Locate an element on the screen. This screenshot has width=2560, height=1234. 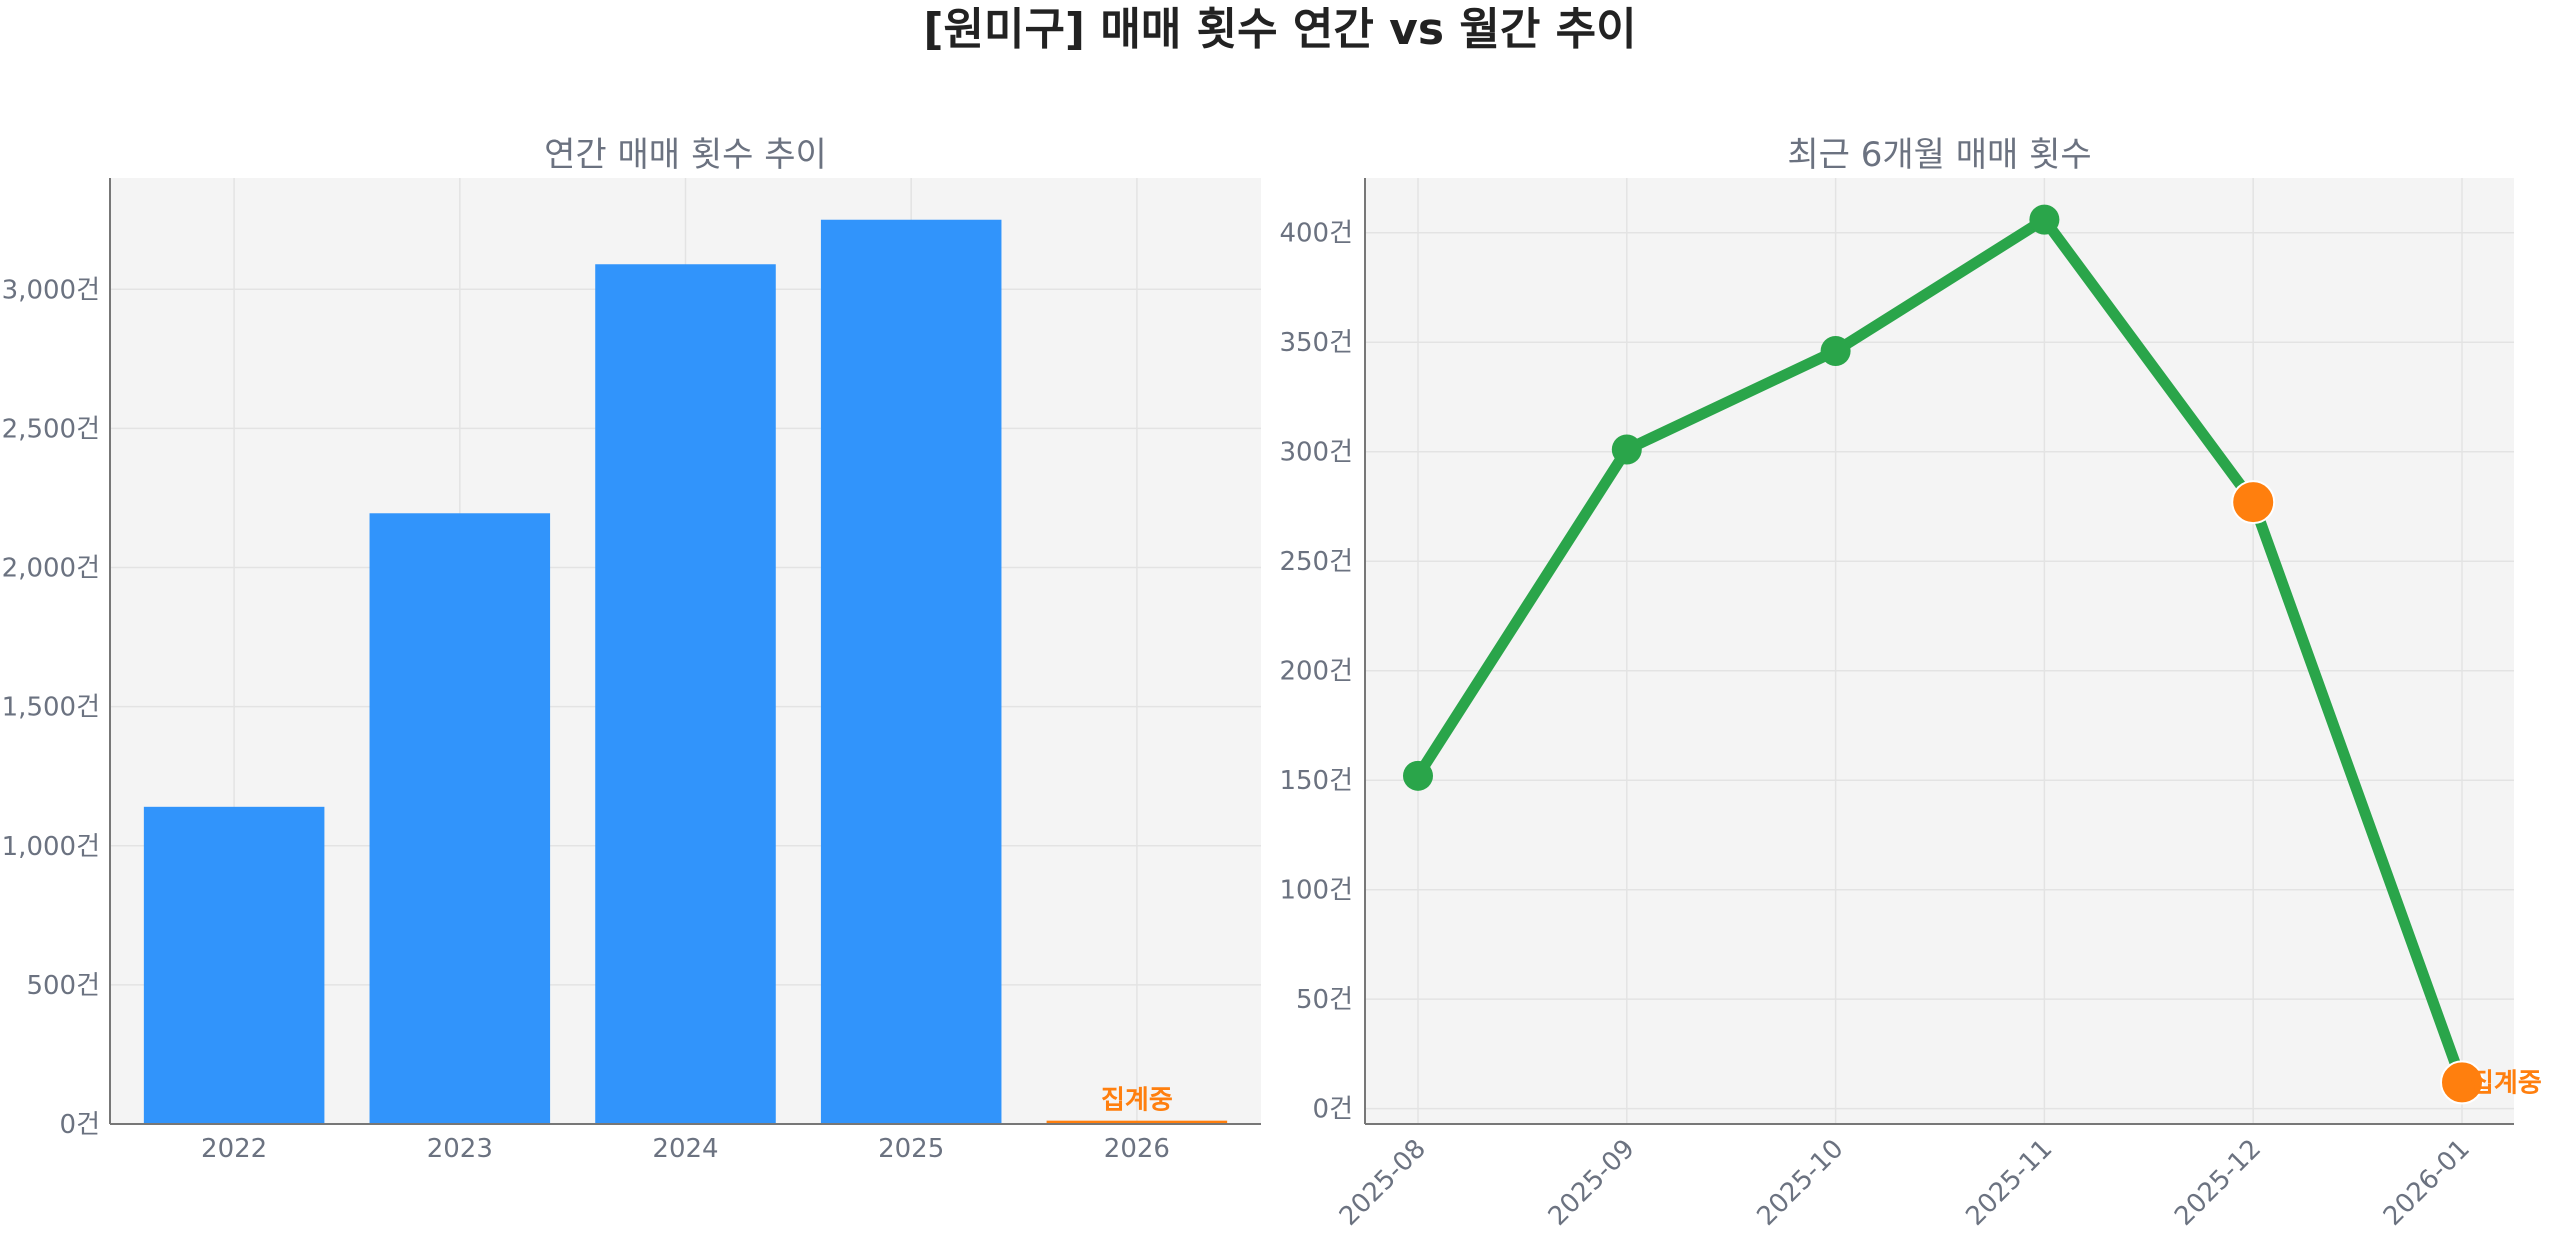
x-tick-label: 2025-09 is located at coordinates (1592, 1183).